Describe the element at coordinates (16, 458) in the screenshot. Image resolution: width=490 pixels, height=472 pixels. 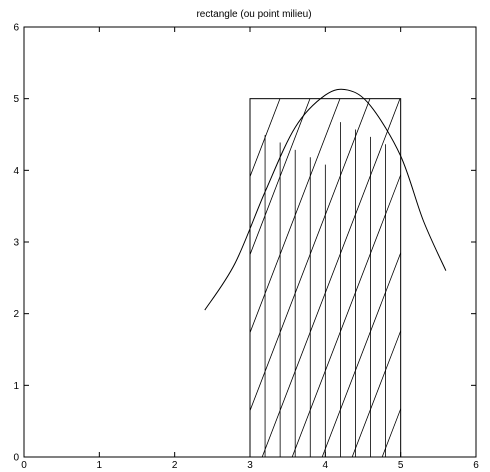
I see `y-tick-label: 0` at that location.